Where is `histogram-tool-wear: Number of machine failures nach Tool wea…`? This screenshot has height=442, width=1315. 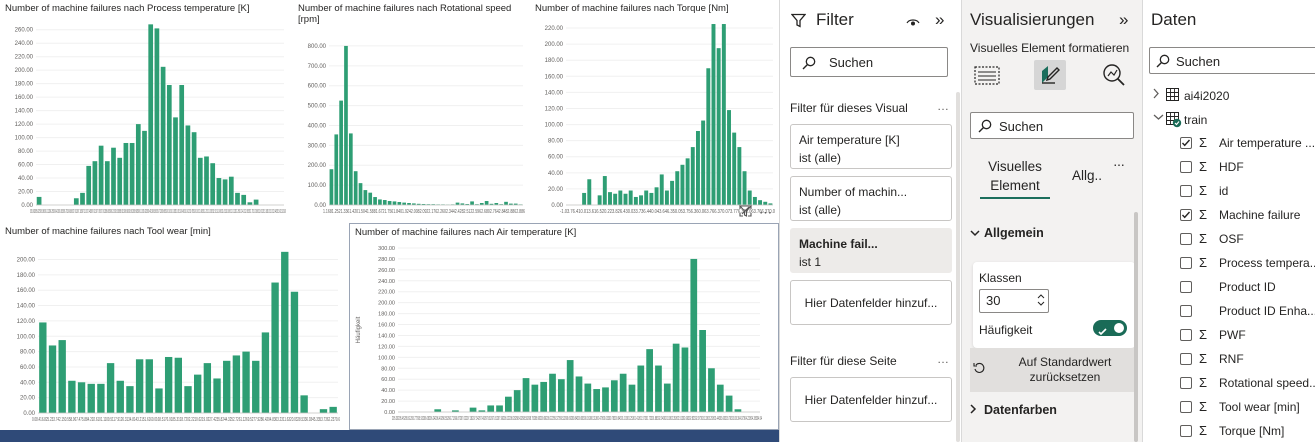 histogram-tool-wear: Number of machine failures nach Tool wea… is located at coordinates (174, 326).